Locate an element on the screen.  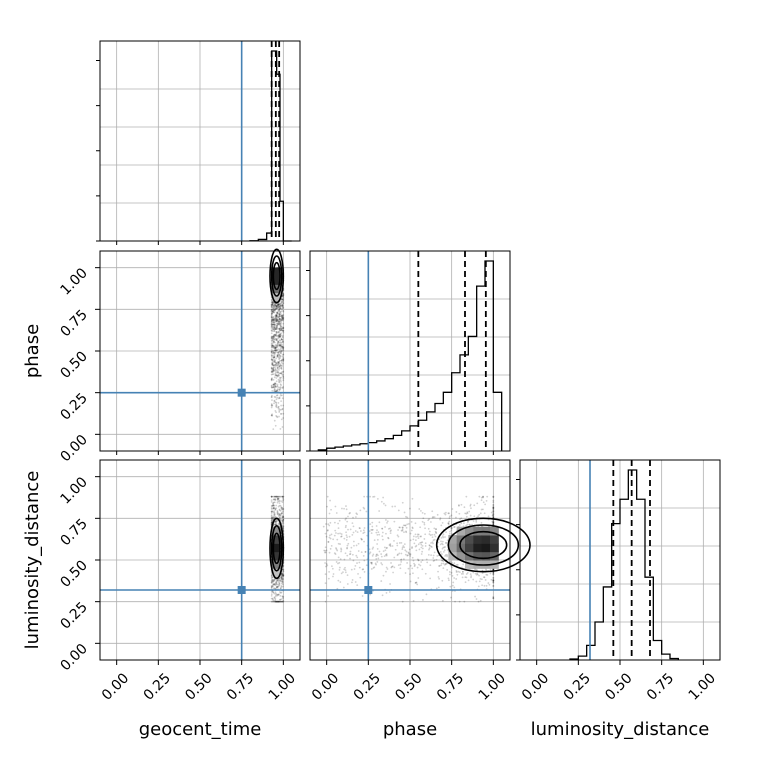
y-tick-label: 0.25 is located at coordinates (73, 406).